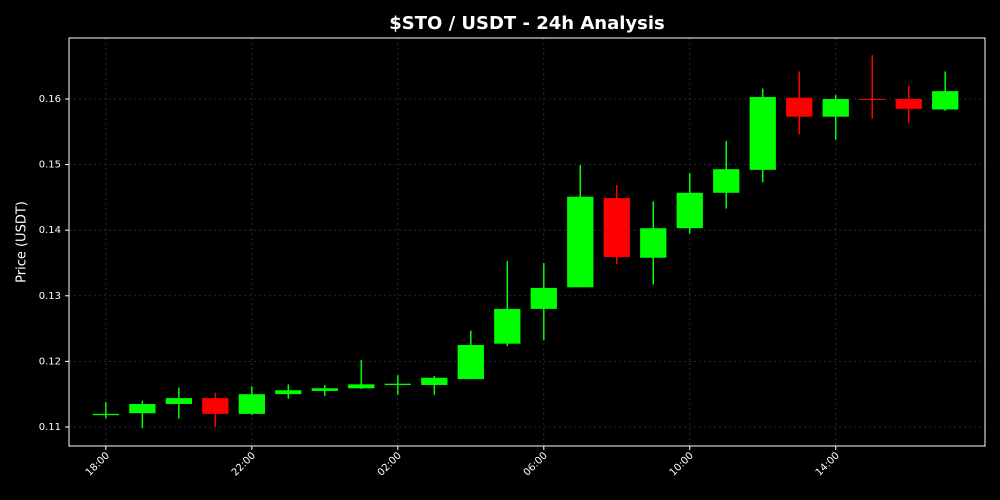  I want to click on y-axis-label: Price (USDT), so click(22, 242).